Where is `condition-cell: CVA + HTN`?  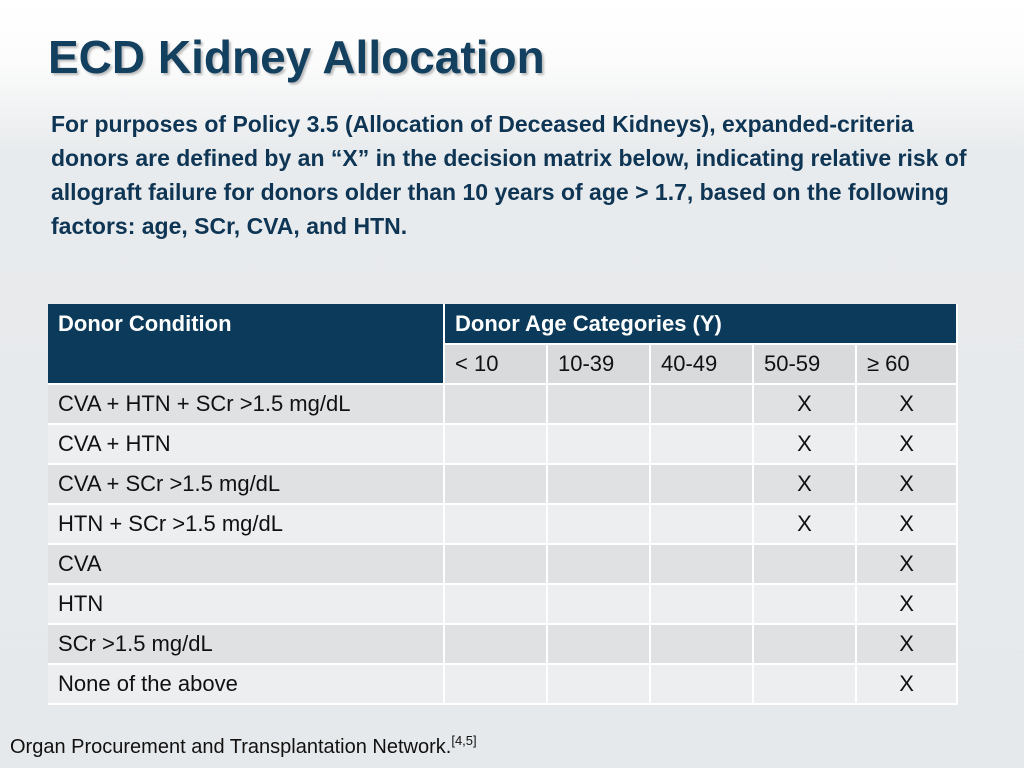
condition-cell: CVA + HTN is located at coordinates (246, 444).